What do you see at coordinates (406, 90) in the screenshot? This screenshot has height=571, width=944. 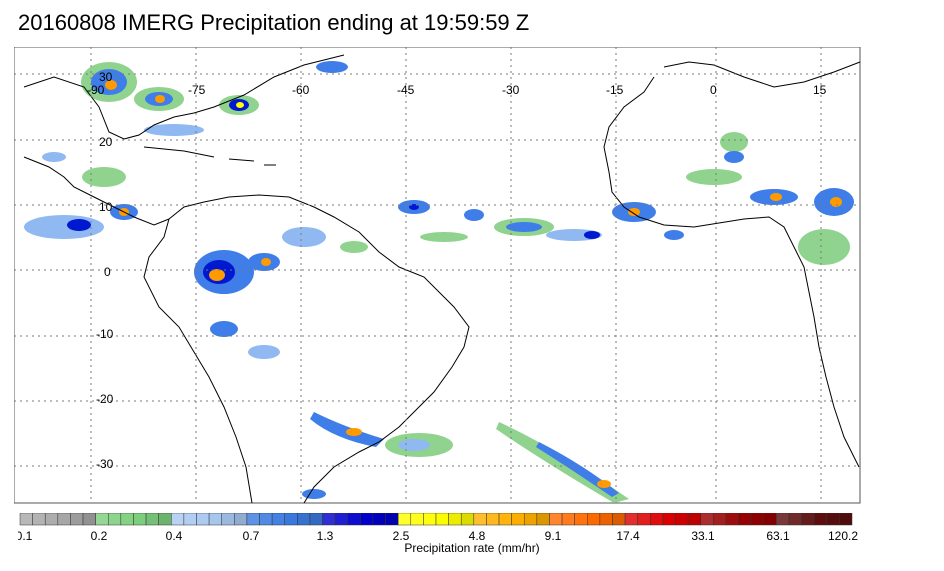 I see `lon-label: -45` at bounding box center [406, 90].